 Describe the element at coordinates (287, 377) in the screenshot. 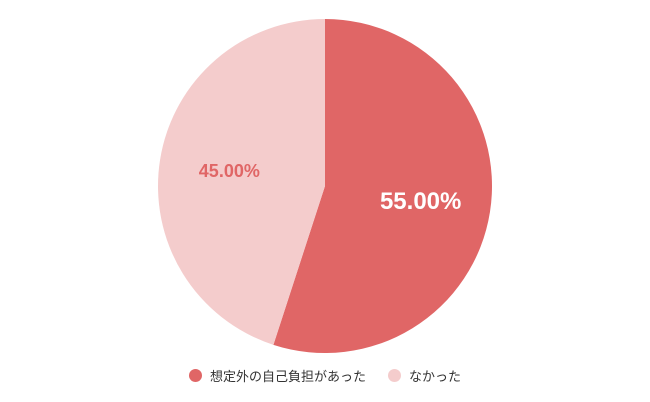

I see `legend-label-0: 想定外の自己負担があった` at that location.